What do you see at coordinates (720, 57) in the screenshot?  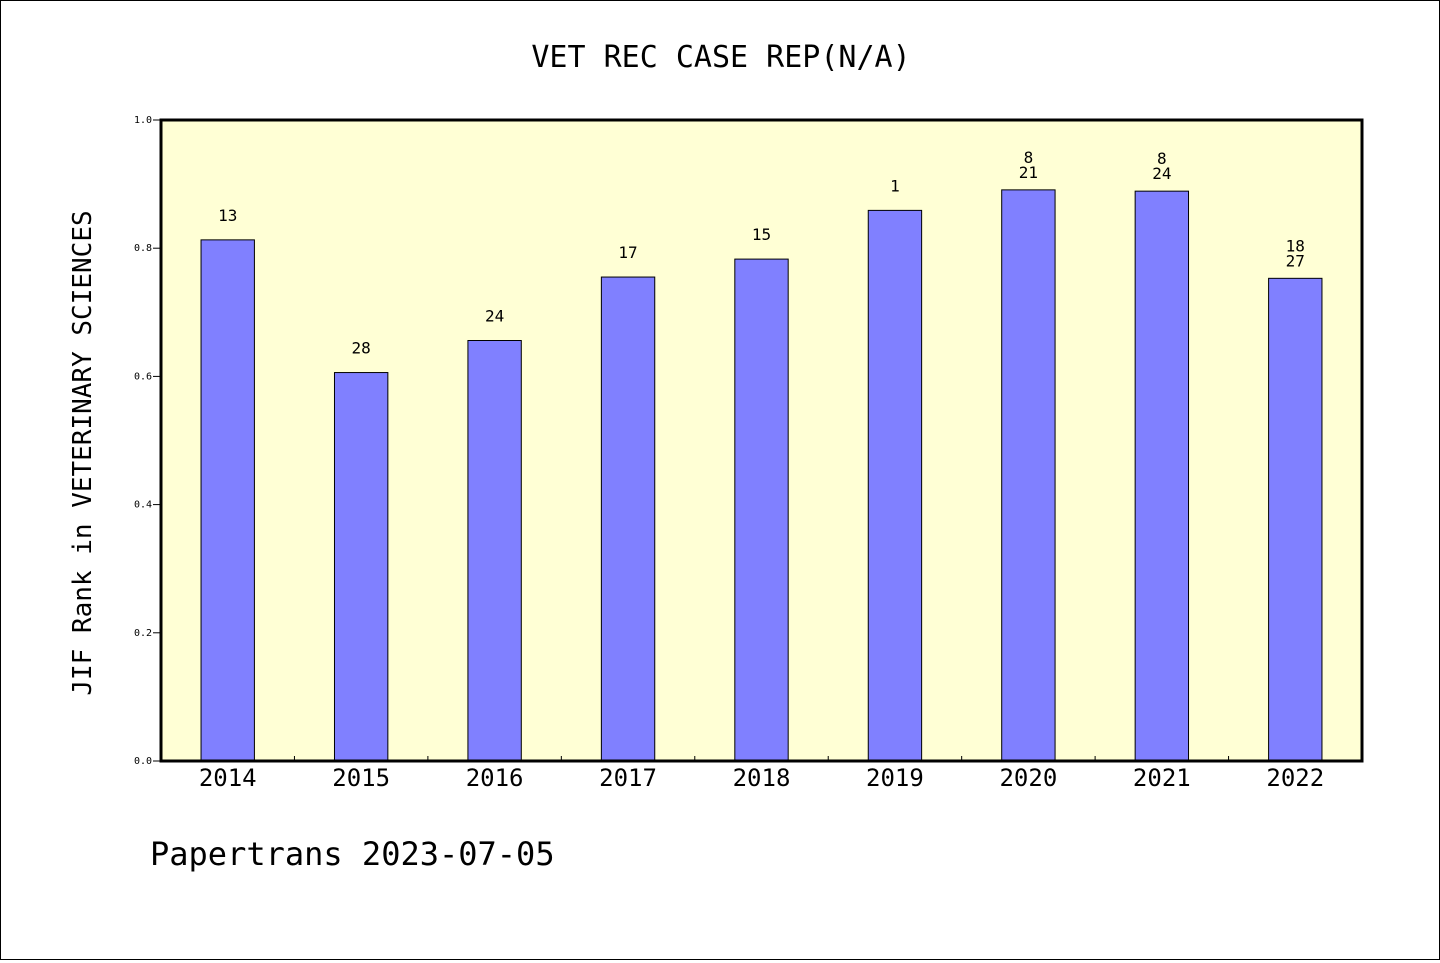 I see `chart-title: VET REC CASE REP(N/A)` at bounding box center [720, 57].